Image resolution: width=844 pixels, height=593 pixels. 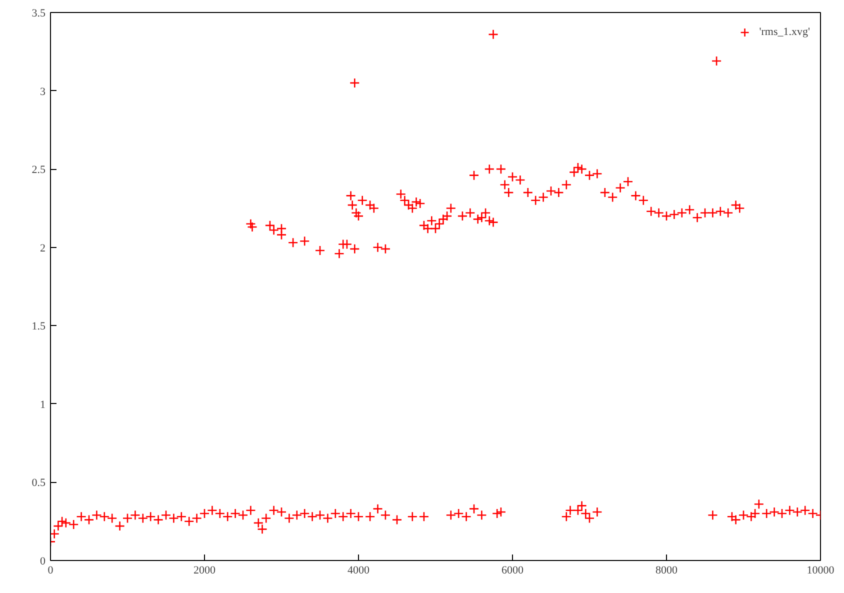 I want to click on x-tick-label: 10000, so click(x=820, y=570).